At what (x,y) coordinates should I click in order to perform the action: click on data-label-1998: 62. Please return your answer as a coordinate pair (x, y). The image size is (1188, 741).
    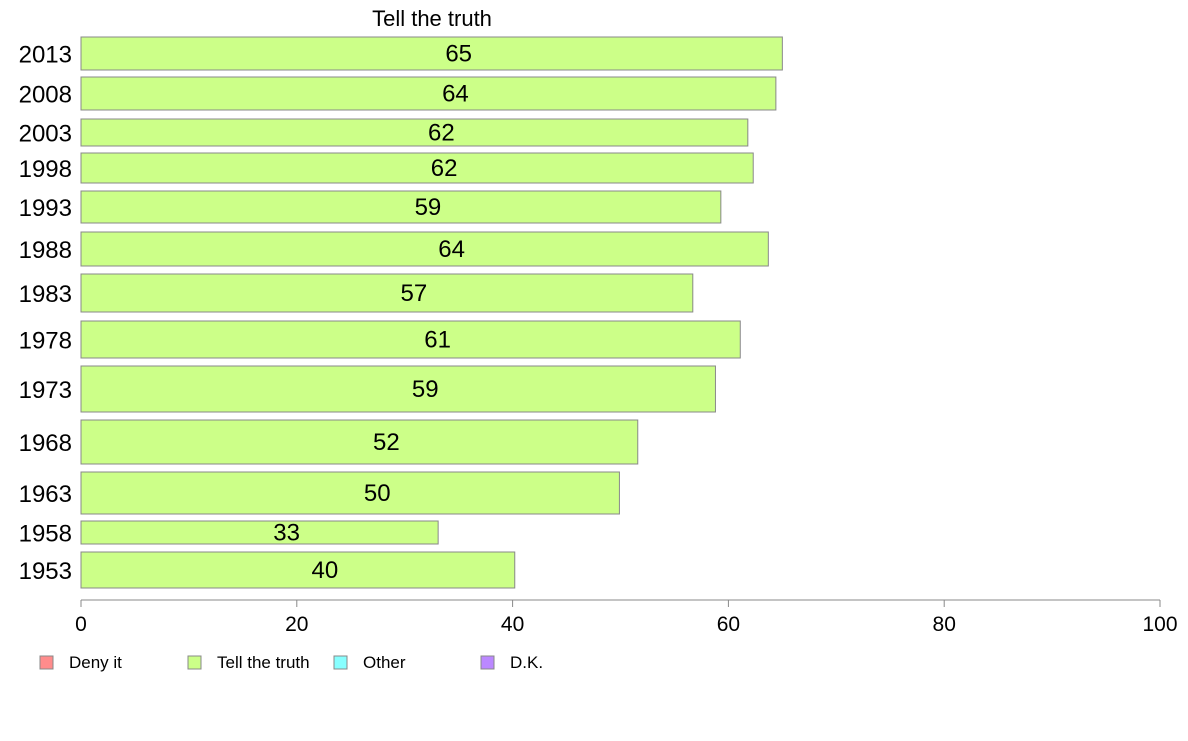
    Looking at the image, I should click on (444, 168).